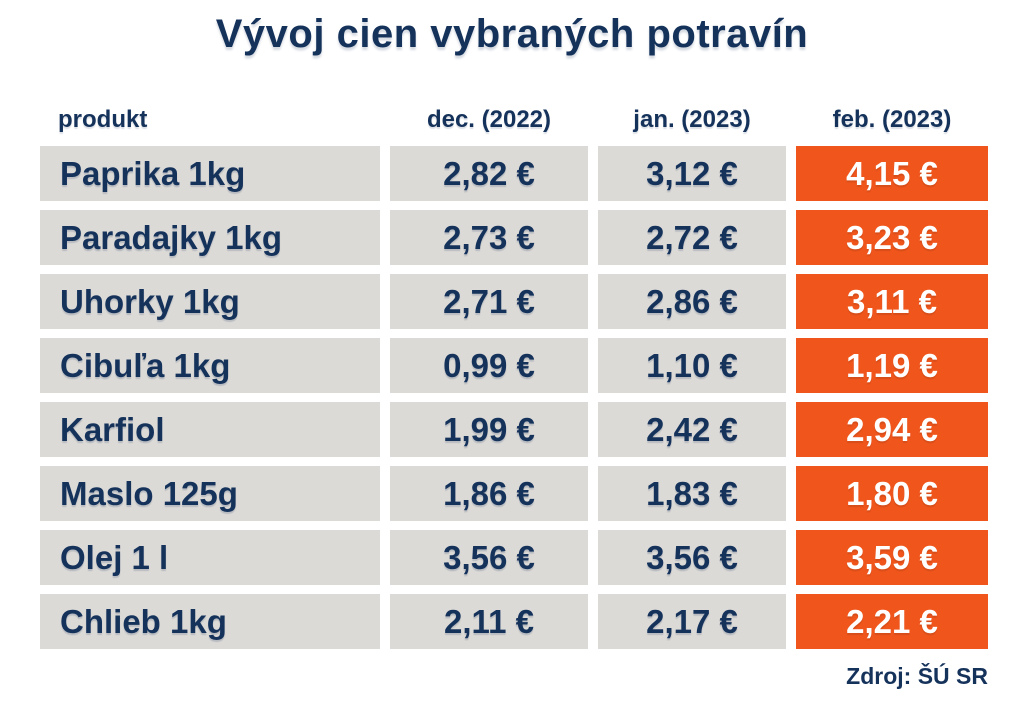  What do you see at coordinates (103, 119) in the screenshot?
I see `column-header-product: produkt` at bounding box center [103, 119].